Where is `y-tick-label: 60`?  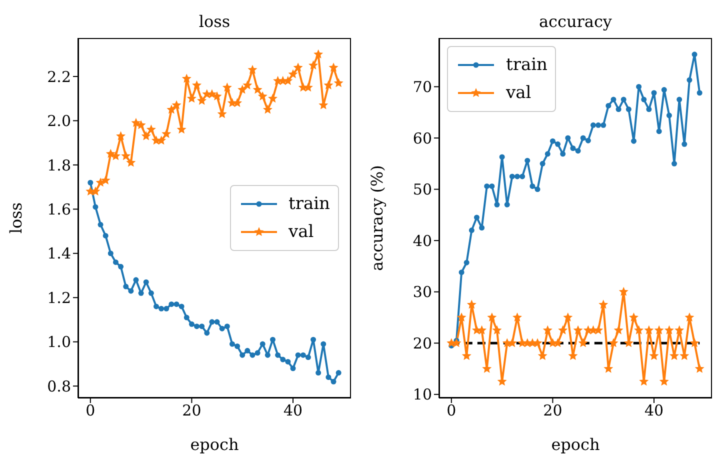
y-tick-label: 60 is located at coordinates (422, 138).